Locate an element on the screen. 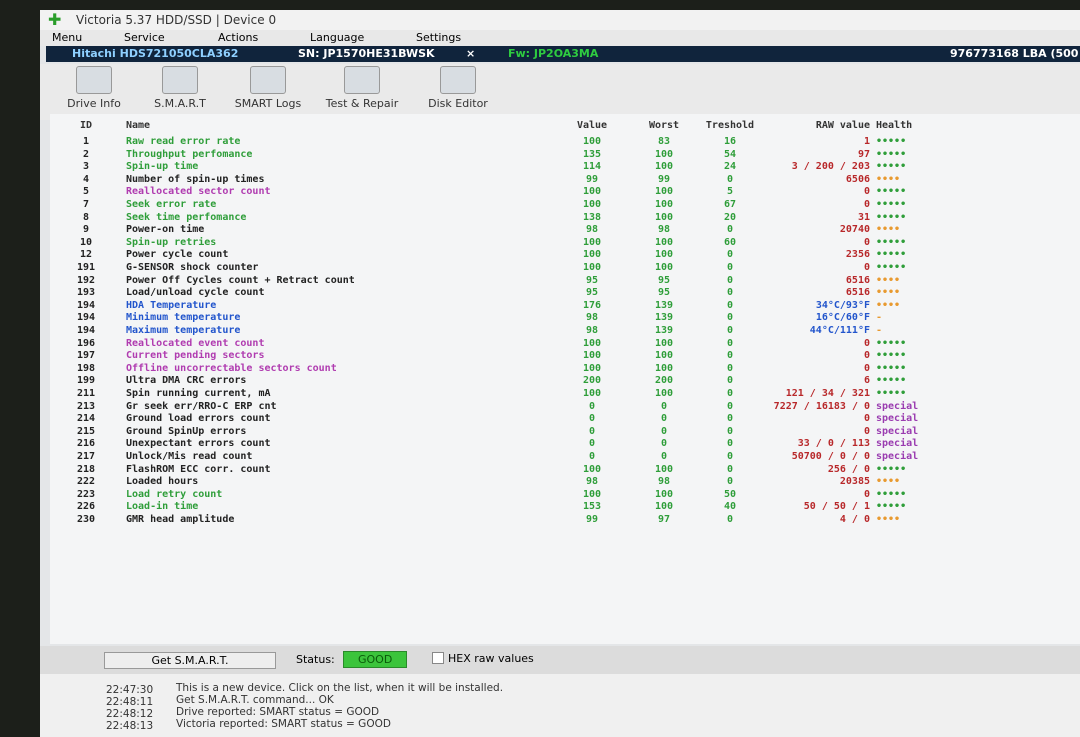  menu-item: Settings is located at coordinates (439, 37).